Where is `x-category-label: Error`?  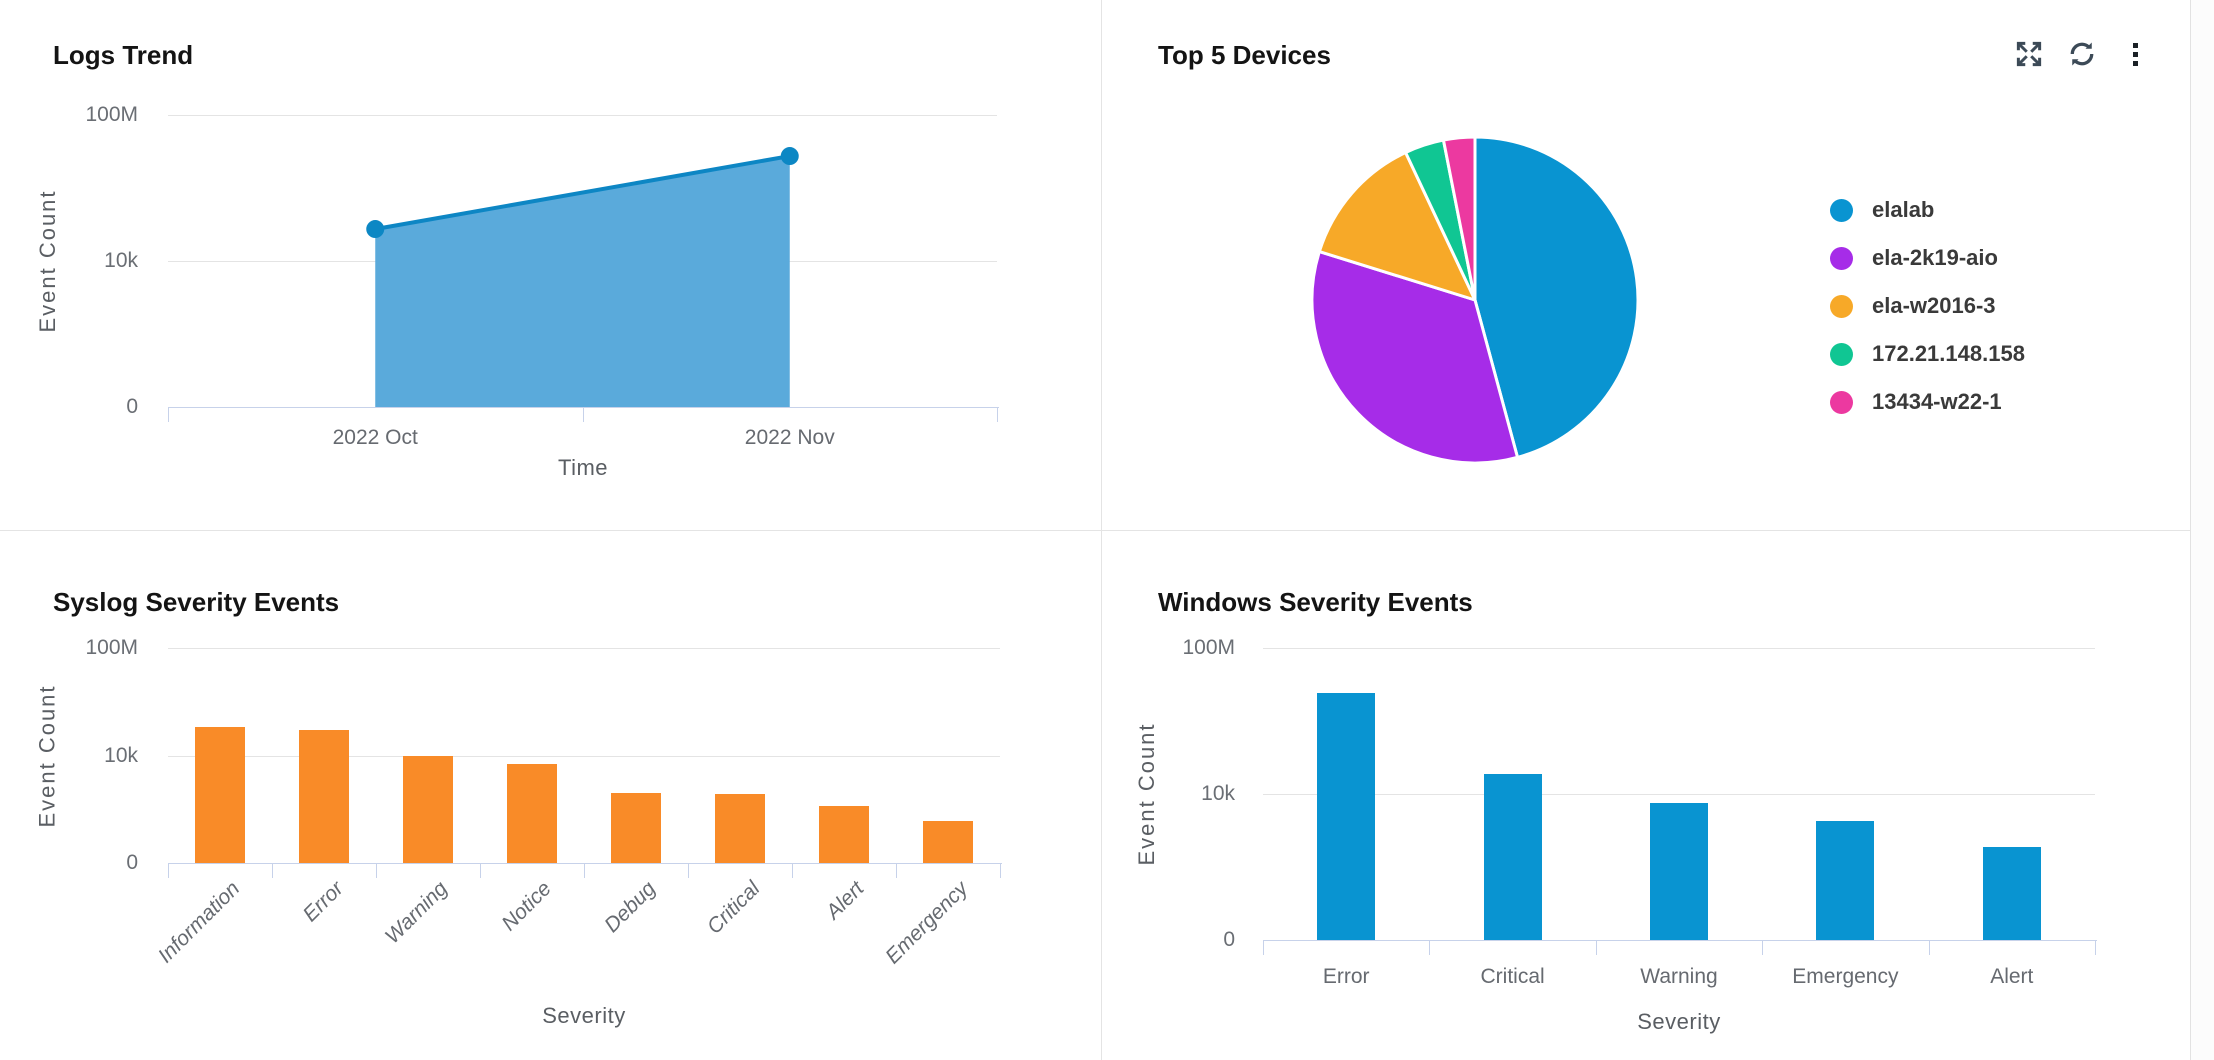
x-category-label: Error is located at coordinates (323, 902).